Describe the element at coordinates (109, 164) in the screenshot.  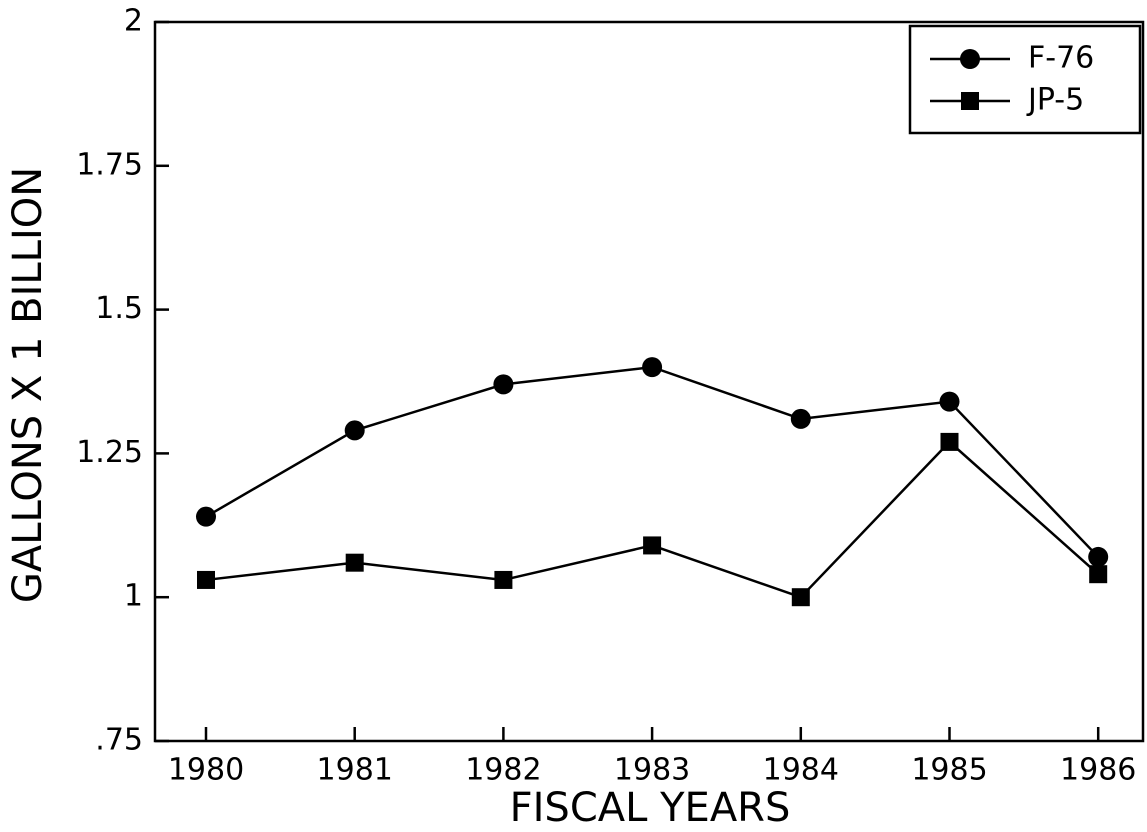
I see `y-tick-label: 1.75` at that location.